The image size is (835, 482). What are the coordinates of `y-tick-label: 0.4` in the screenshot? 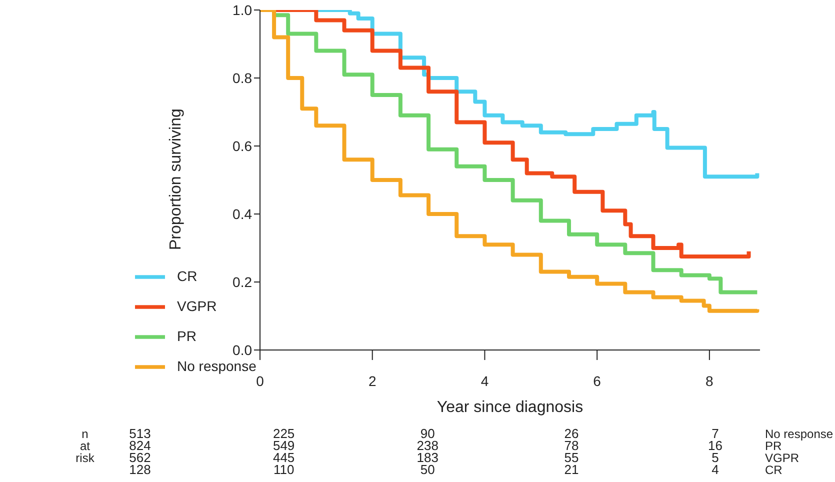 It's located at (242, 214).